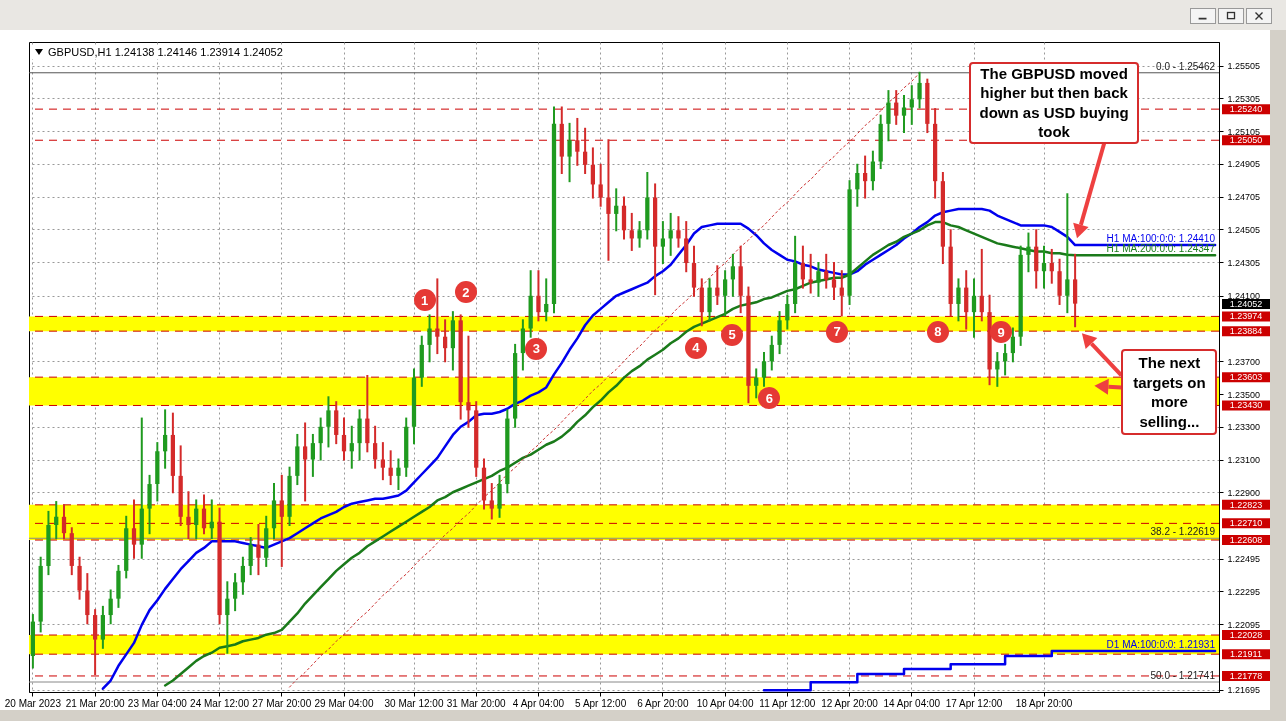  What do you see at coordinates (157, 703) in the screenshot?
I see `x-tick-label: 23 Mar 04:00` at bounding box center [157, 703].